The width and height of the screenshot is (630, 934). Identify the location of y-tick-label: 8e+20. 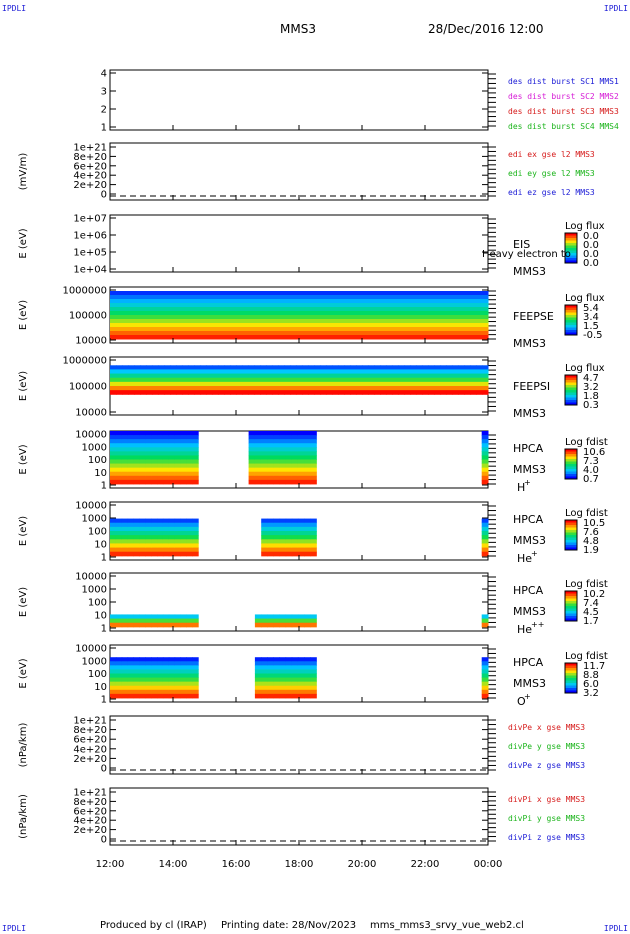
(90, 802).